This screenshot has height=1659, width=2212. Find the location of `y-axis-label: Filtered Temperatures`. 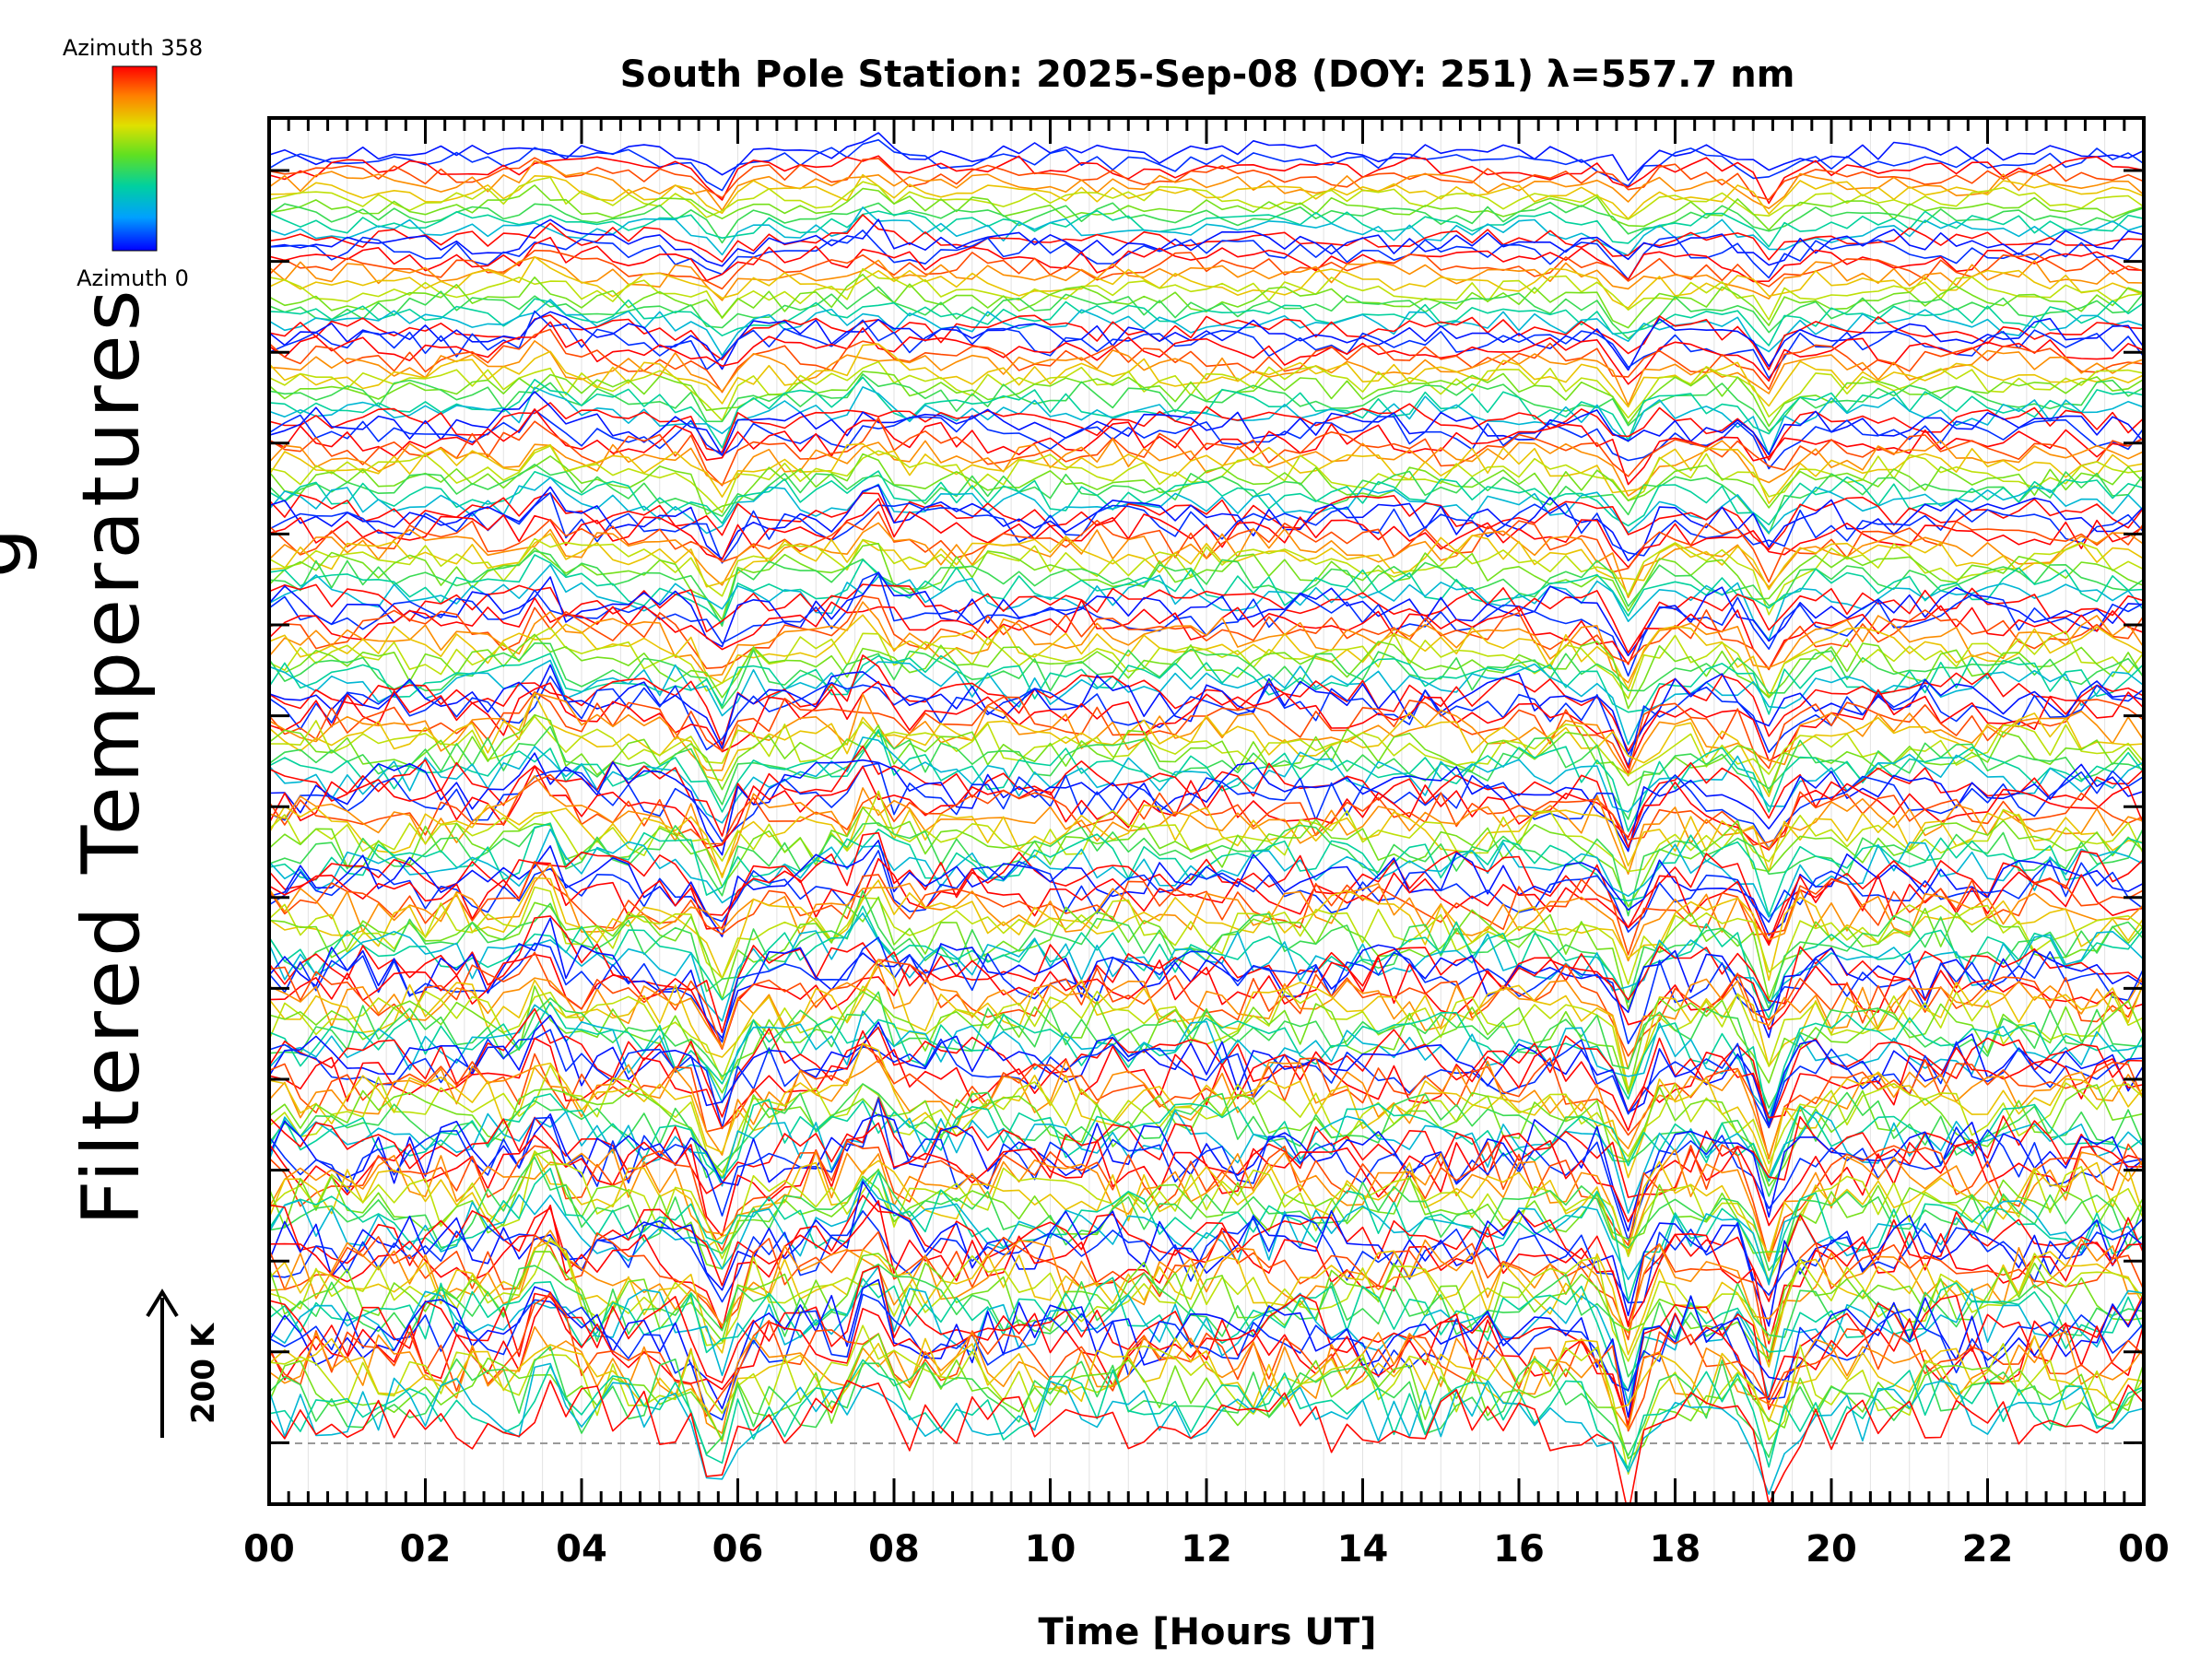

y-axis-label: Filtered Temperatures is located at coordinates (111, 756).